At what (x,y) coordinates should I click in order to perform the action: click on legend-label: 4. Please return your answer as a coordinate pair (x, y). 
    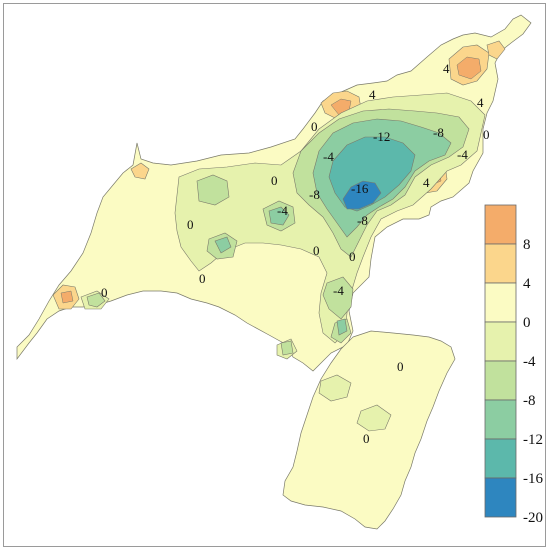
    Looking at the image, I should click on (527, 284).